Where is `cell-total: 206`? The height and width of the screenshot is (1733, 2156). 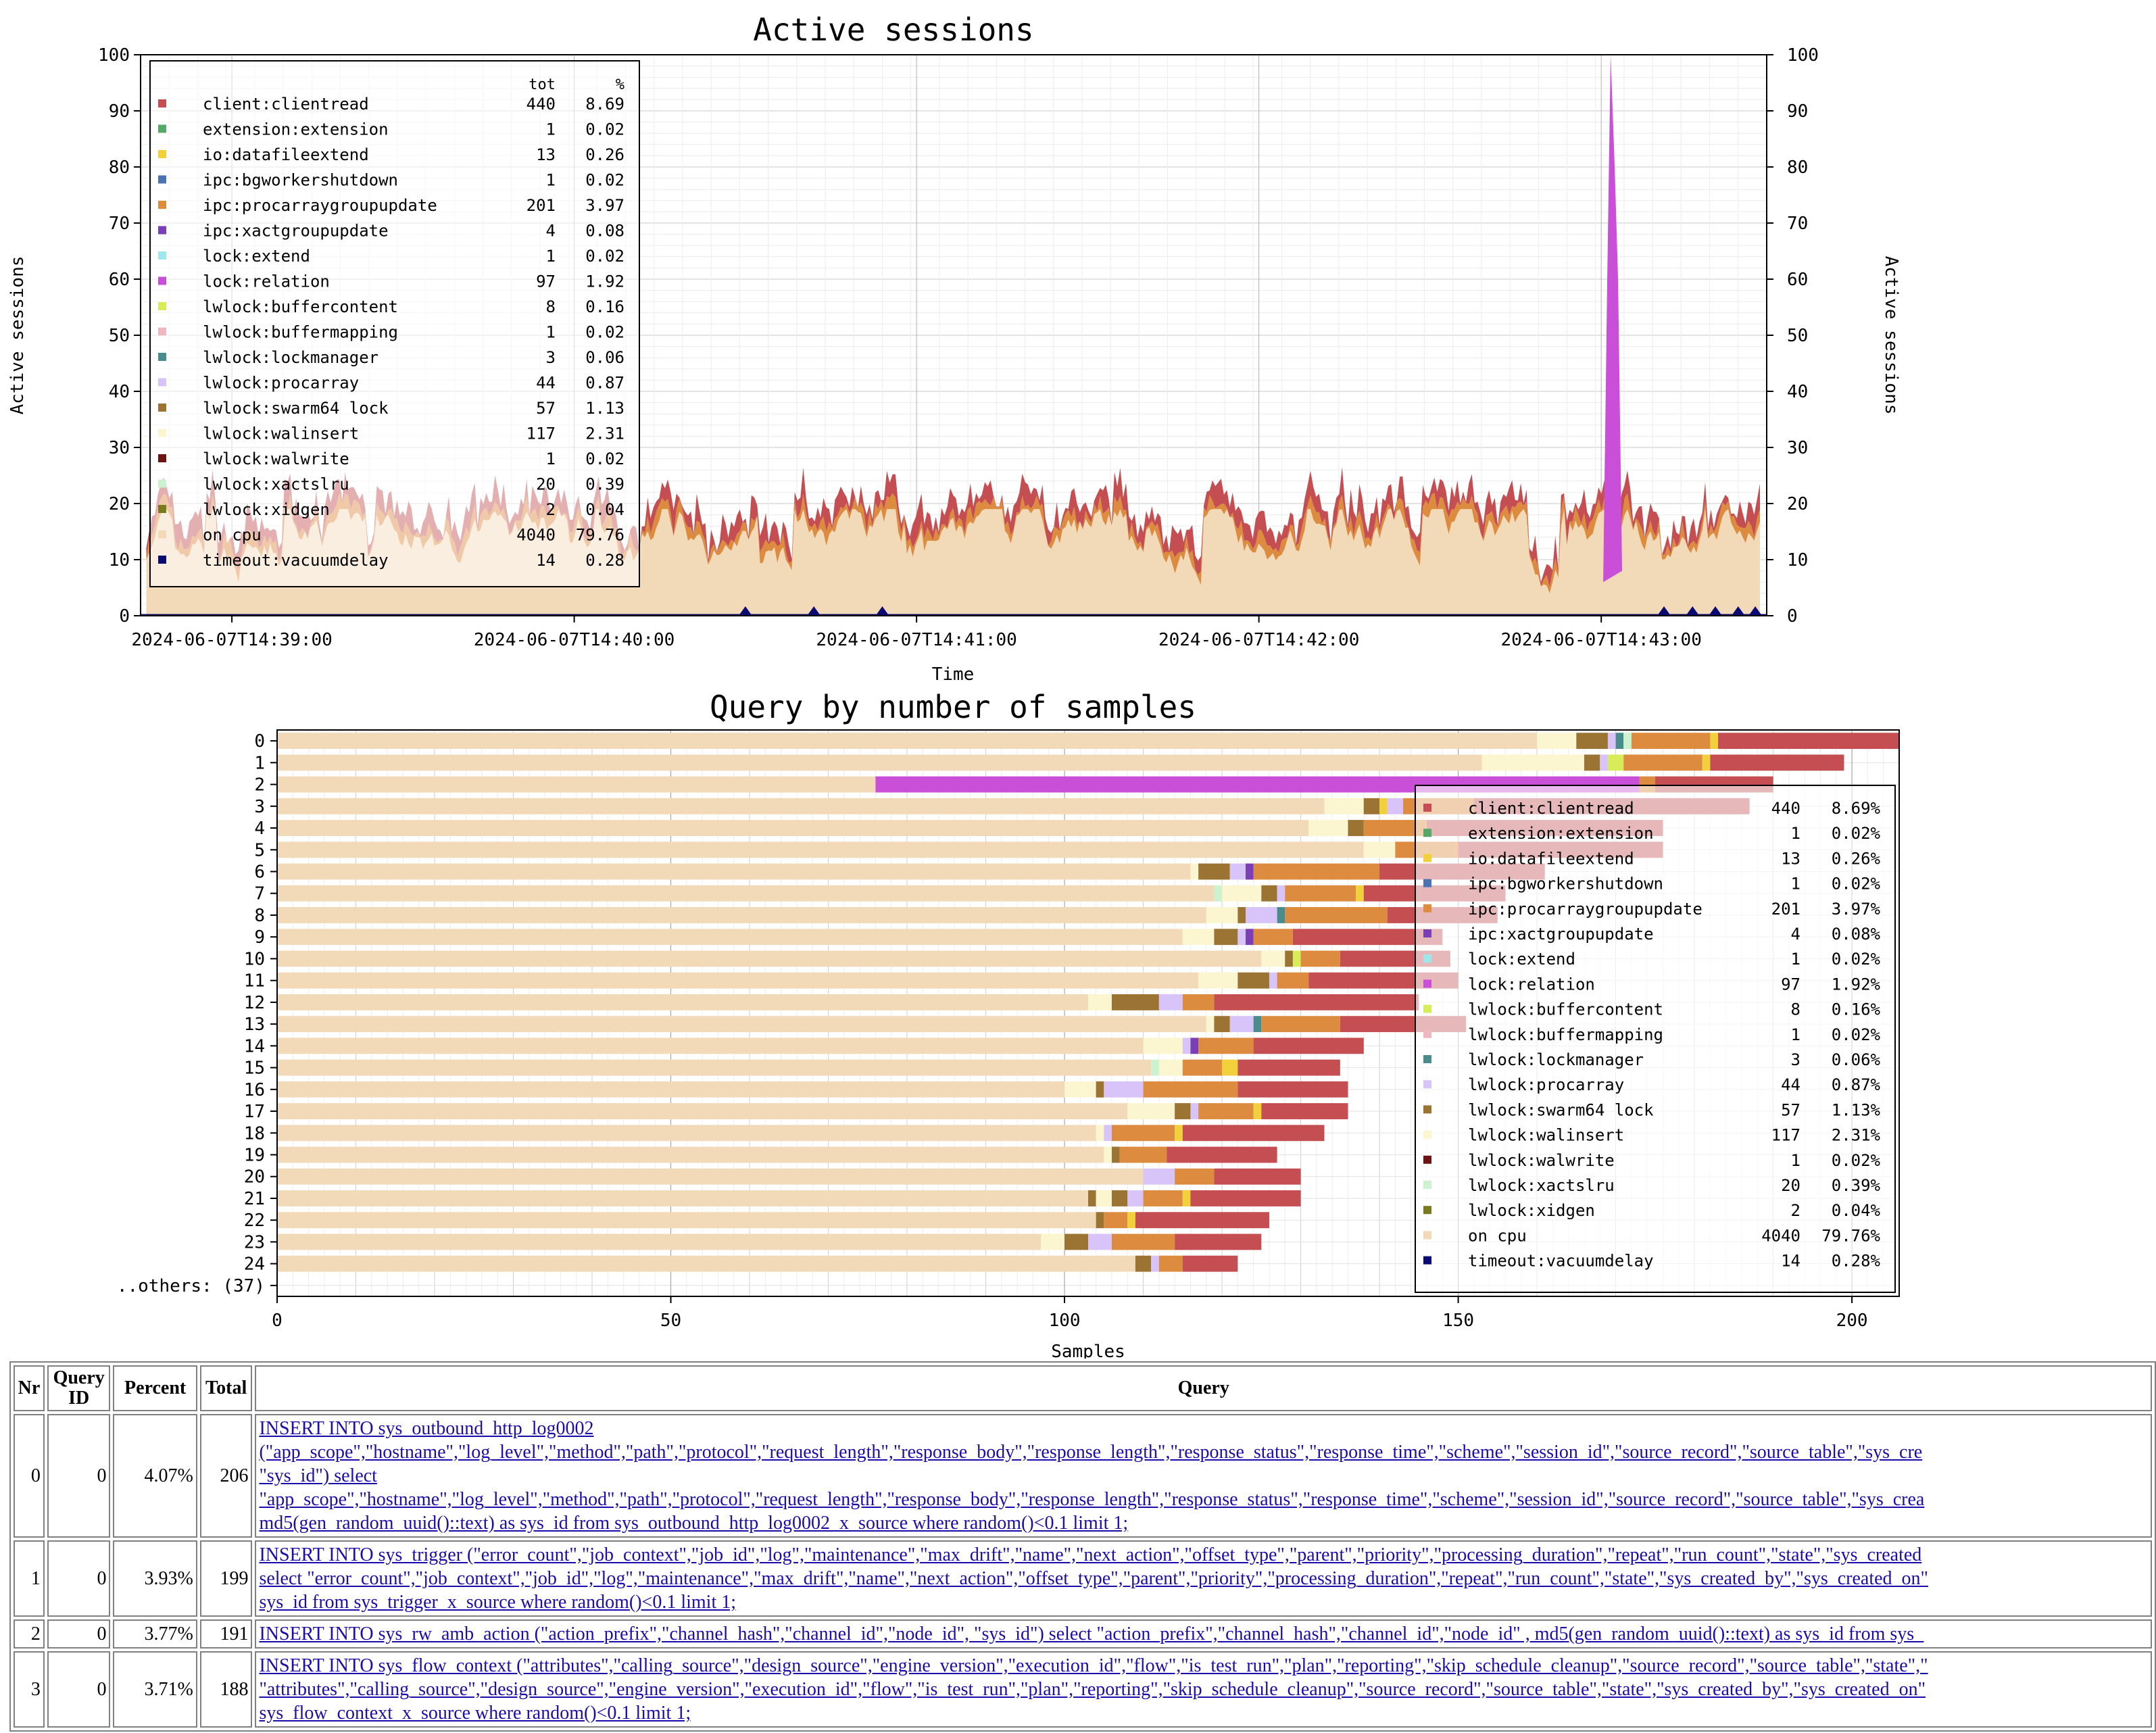
cell-total: 206 is located at coordinates (226, 1476).